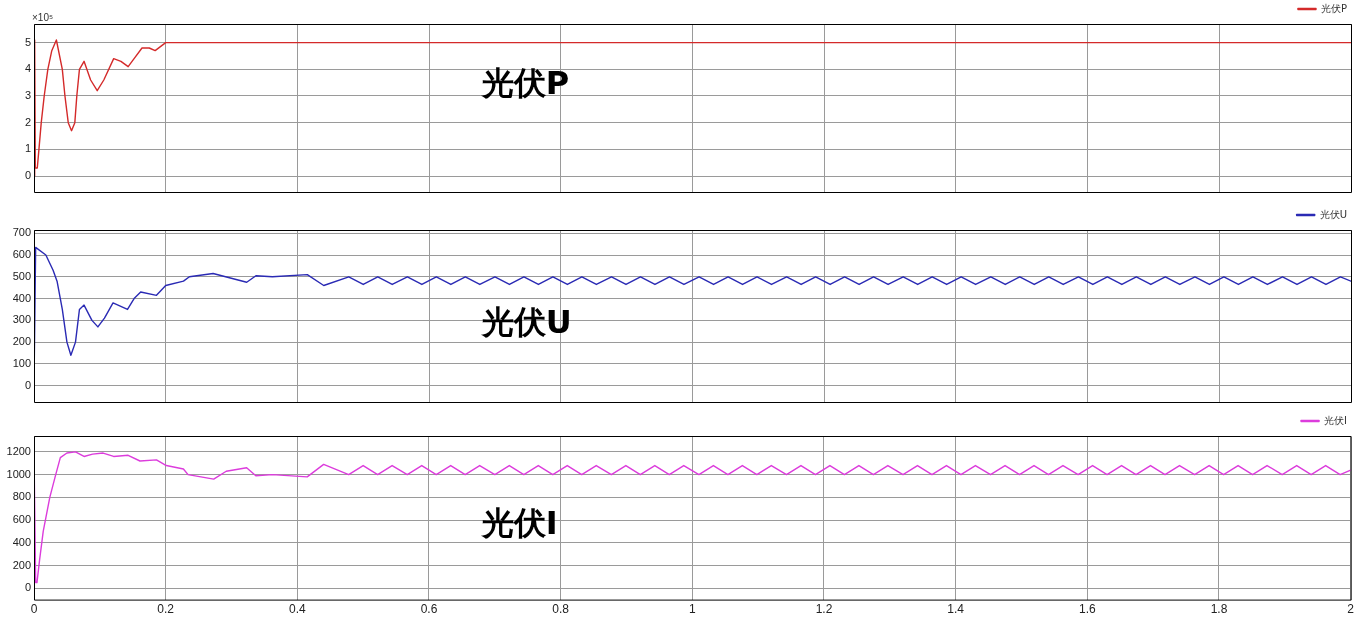 The width and height of the screenshot is (1357, 620). I want to click on y-tick-label: 700, so click(21, 232).